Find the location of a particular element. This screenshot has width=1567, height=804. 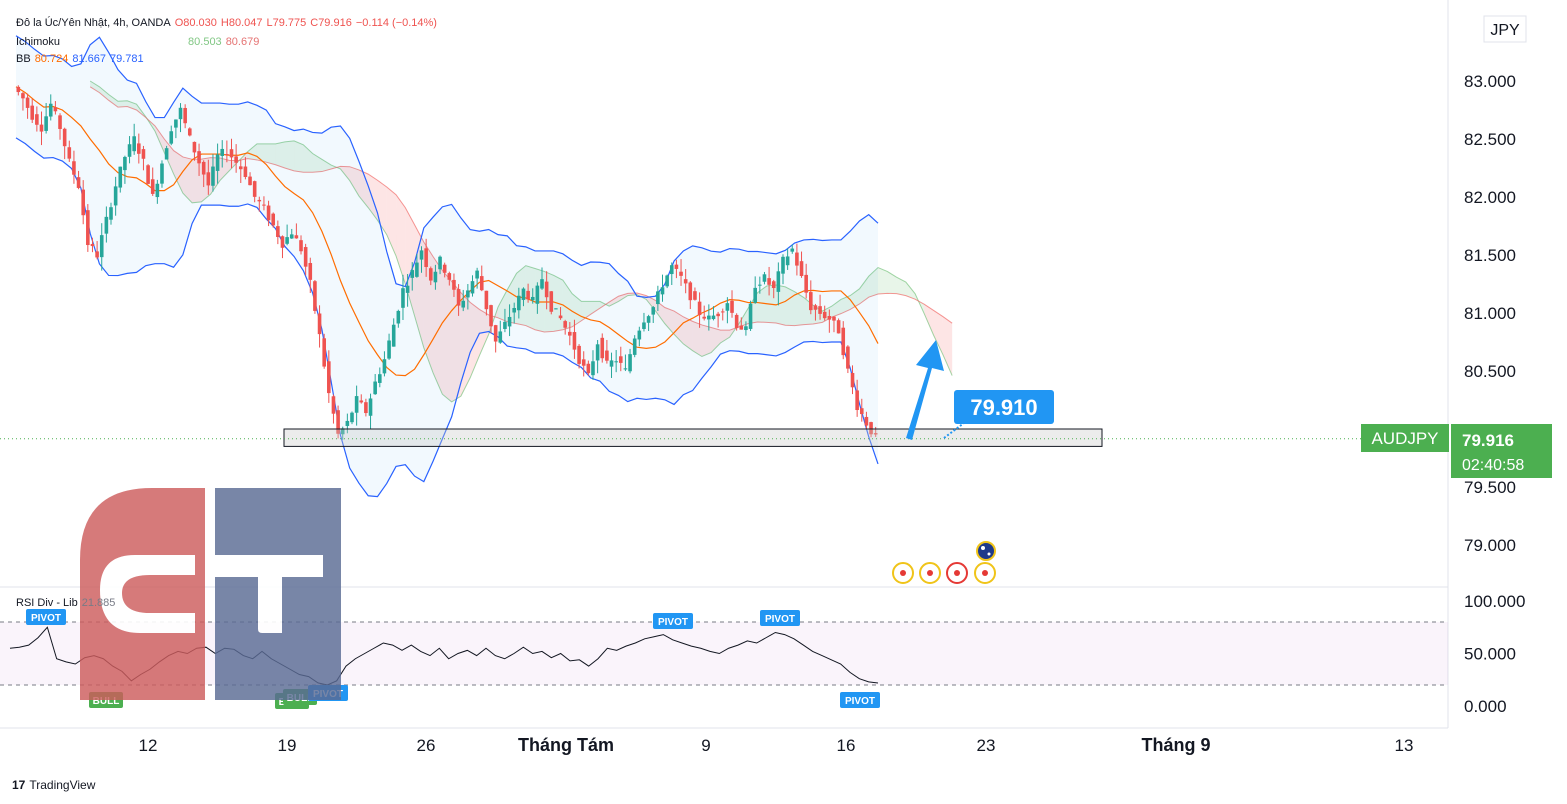

symbol-name: Đô la Úc/Yên Nhật, 4h, OANDA is located at coordinates (93, 23).